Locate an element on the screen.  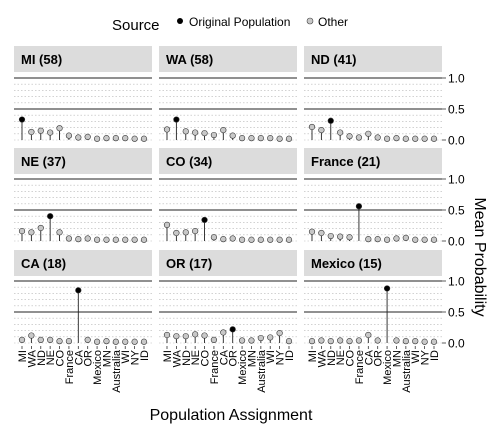
legend-original-swatch is located at coordinates (180, 21).